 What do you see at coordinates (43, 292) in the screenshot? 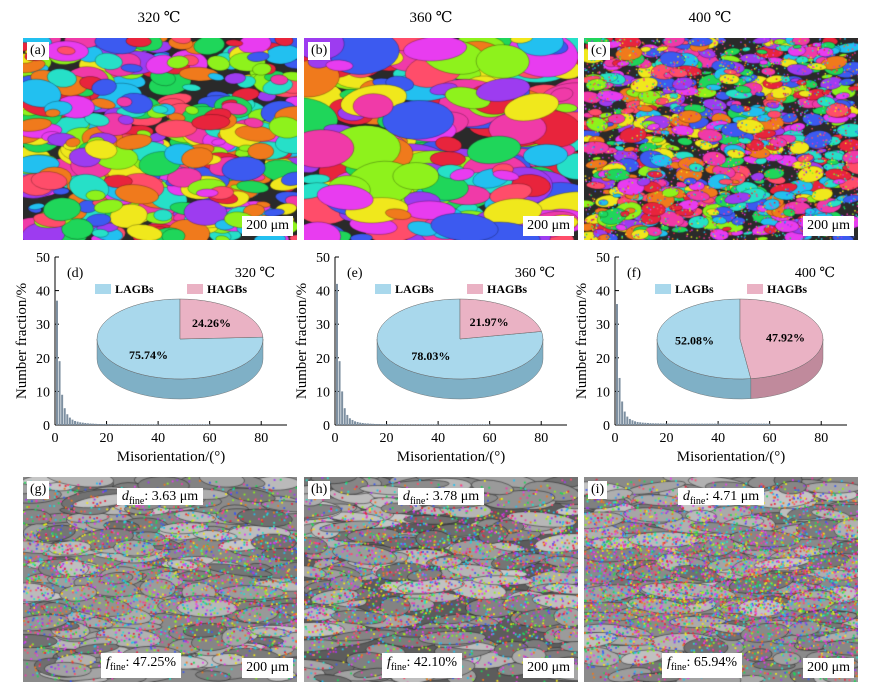
I see `y-tick-label: 40` at bounding box center [43, 292].